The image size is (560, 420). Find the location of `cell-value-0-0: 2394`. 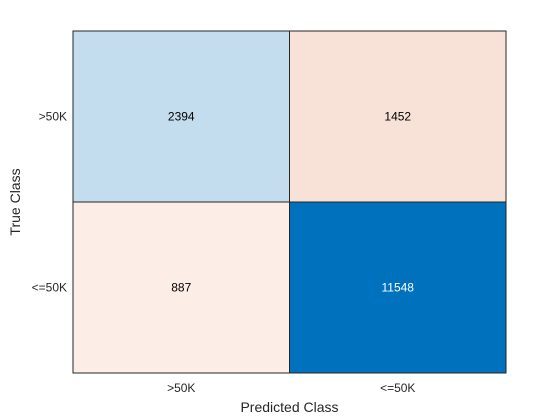

cell-value-0-0: 2394 is located at coordinates (181, 117).